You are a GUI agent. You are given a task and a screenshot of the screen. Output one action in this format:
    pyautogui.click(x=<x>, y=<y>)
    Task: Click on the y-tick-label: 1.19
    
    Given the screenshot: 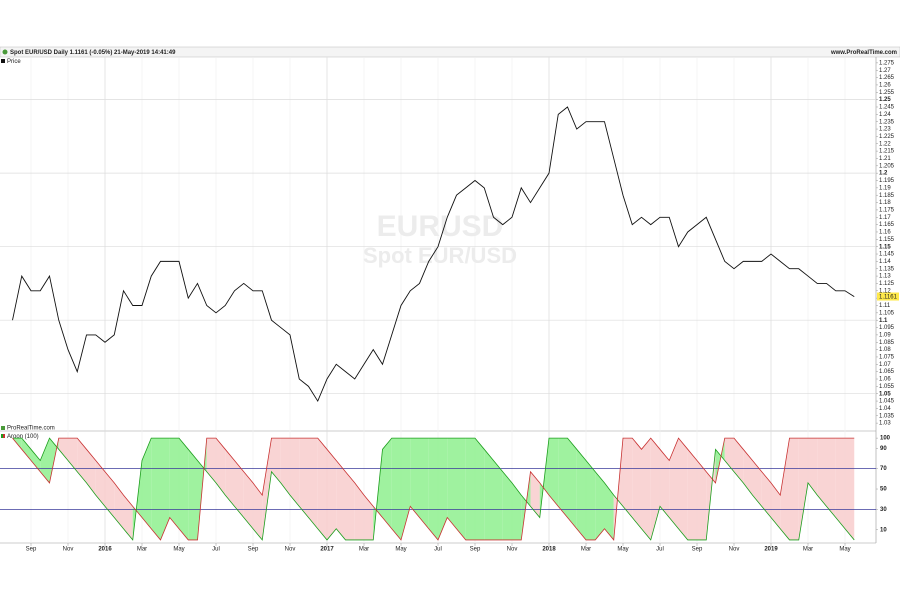 What is the action you would take?
    pyautogui.click(x=885, y=188)
    